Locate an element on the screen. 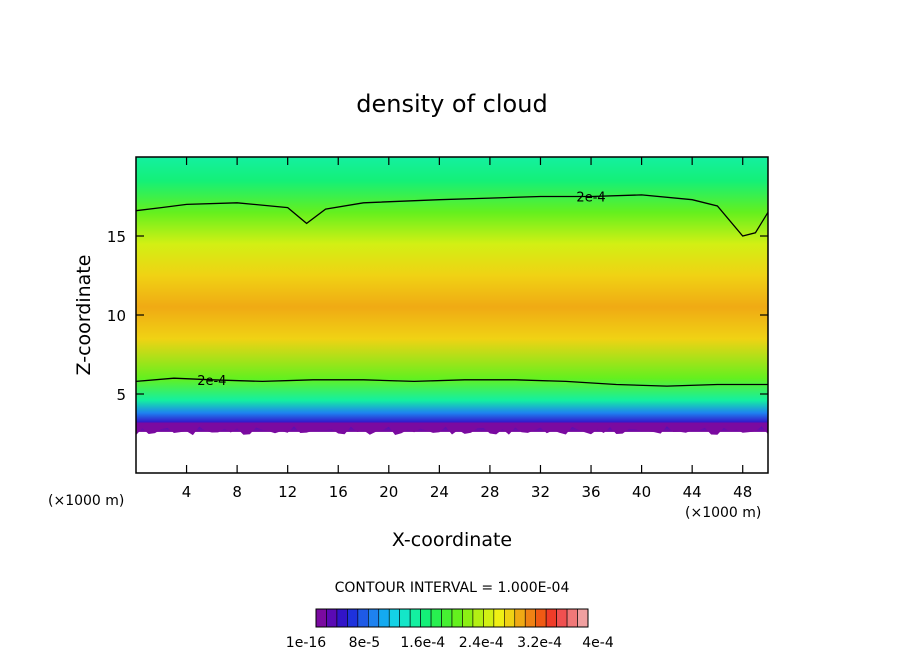  x-unit-label: (×1000 m) is located at coordinates (723, 513).